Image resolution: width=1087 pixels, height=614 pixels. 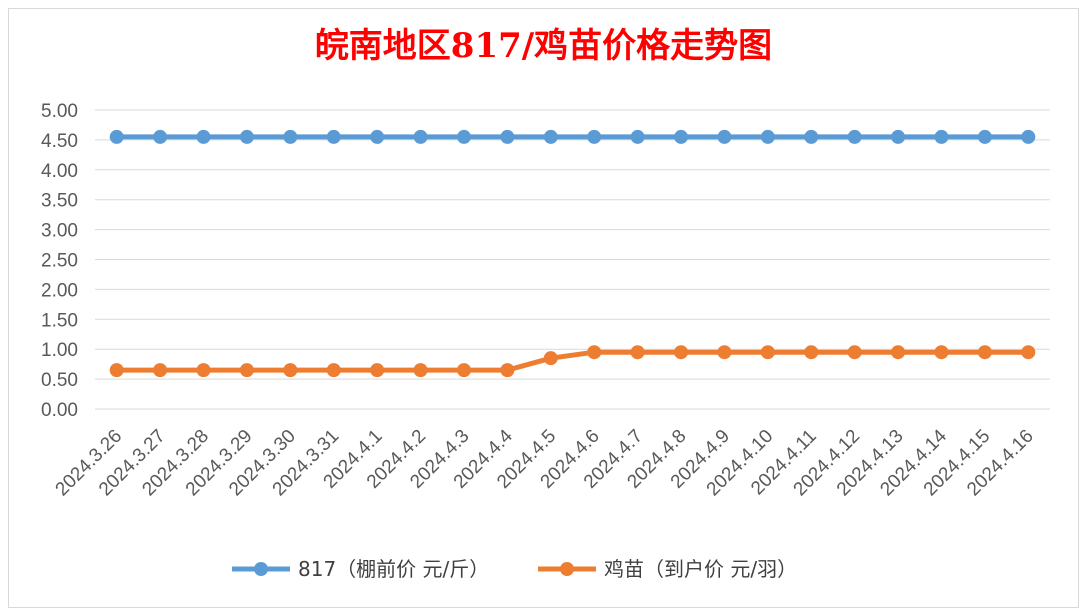 I want to click on legend-label: 鸡苗（到户价 元/羽）, so click(x=700, y=569).